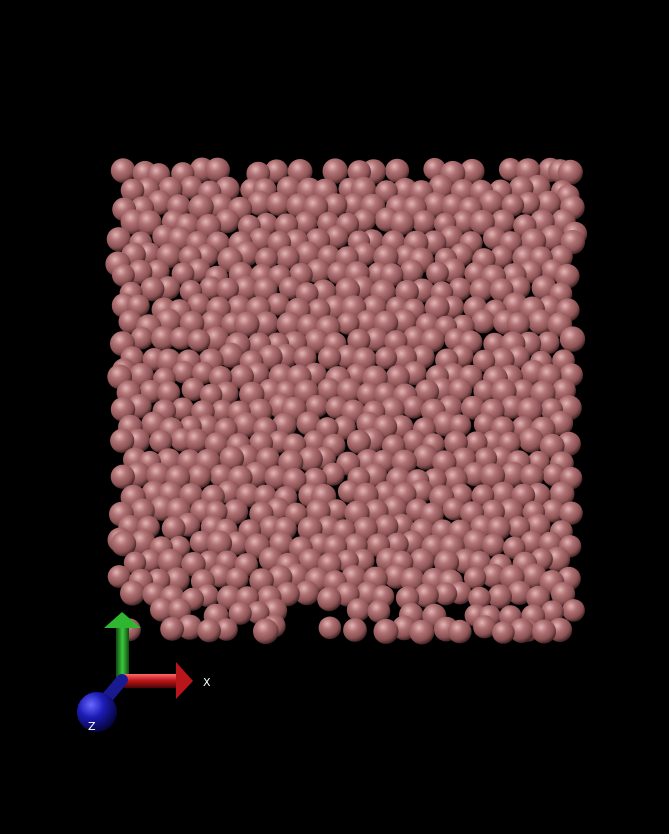 Image resolution: width=669 pixels, height=834 pixels. Describe the element at coordinates (122, 654) in the screenshot. I see `y-axis-arrow-icon` at that location.